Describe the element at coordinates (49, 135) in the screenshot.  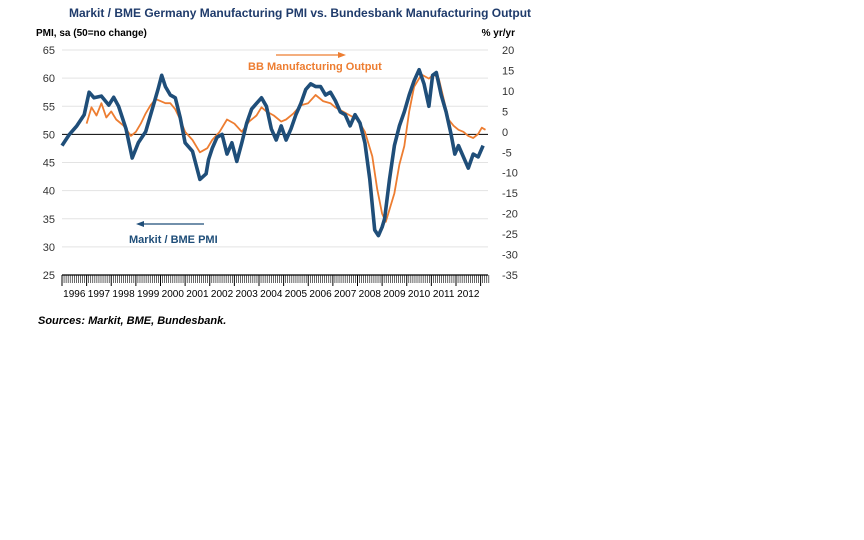
I see `left-tick-label: 50` at that location.